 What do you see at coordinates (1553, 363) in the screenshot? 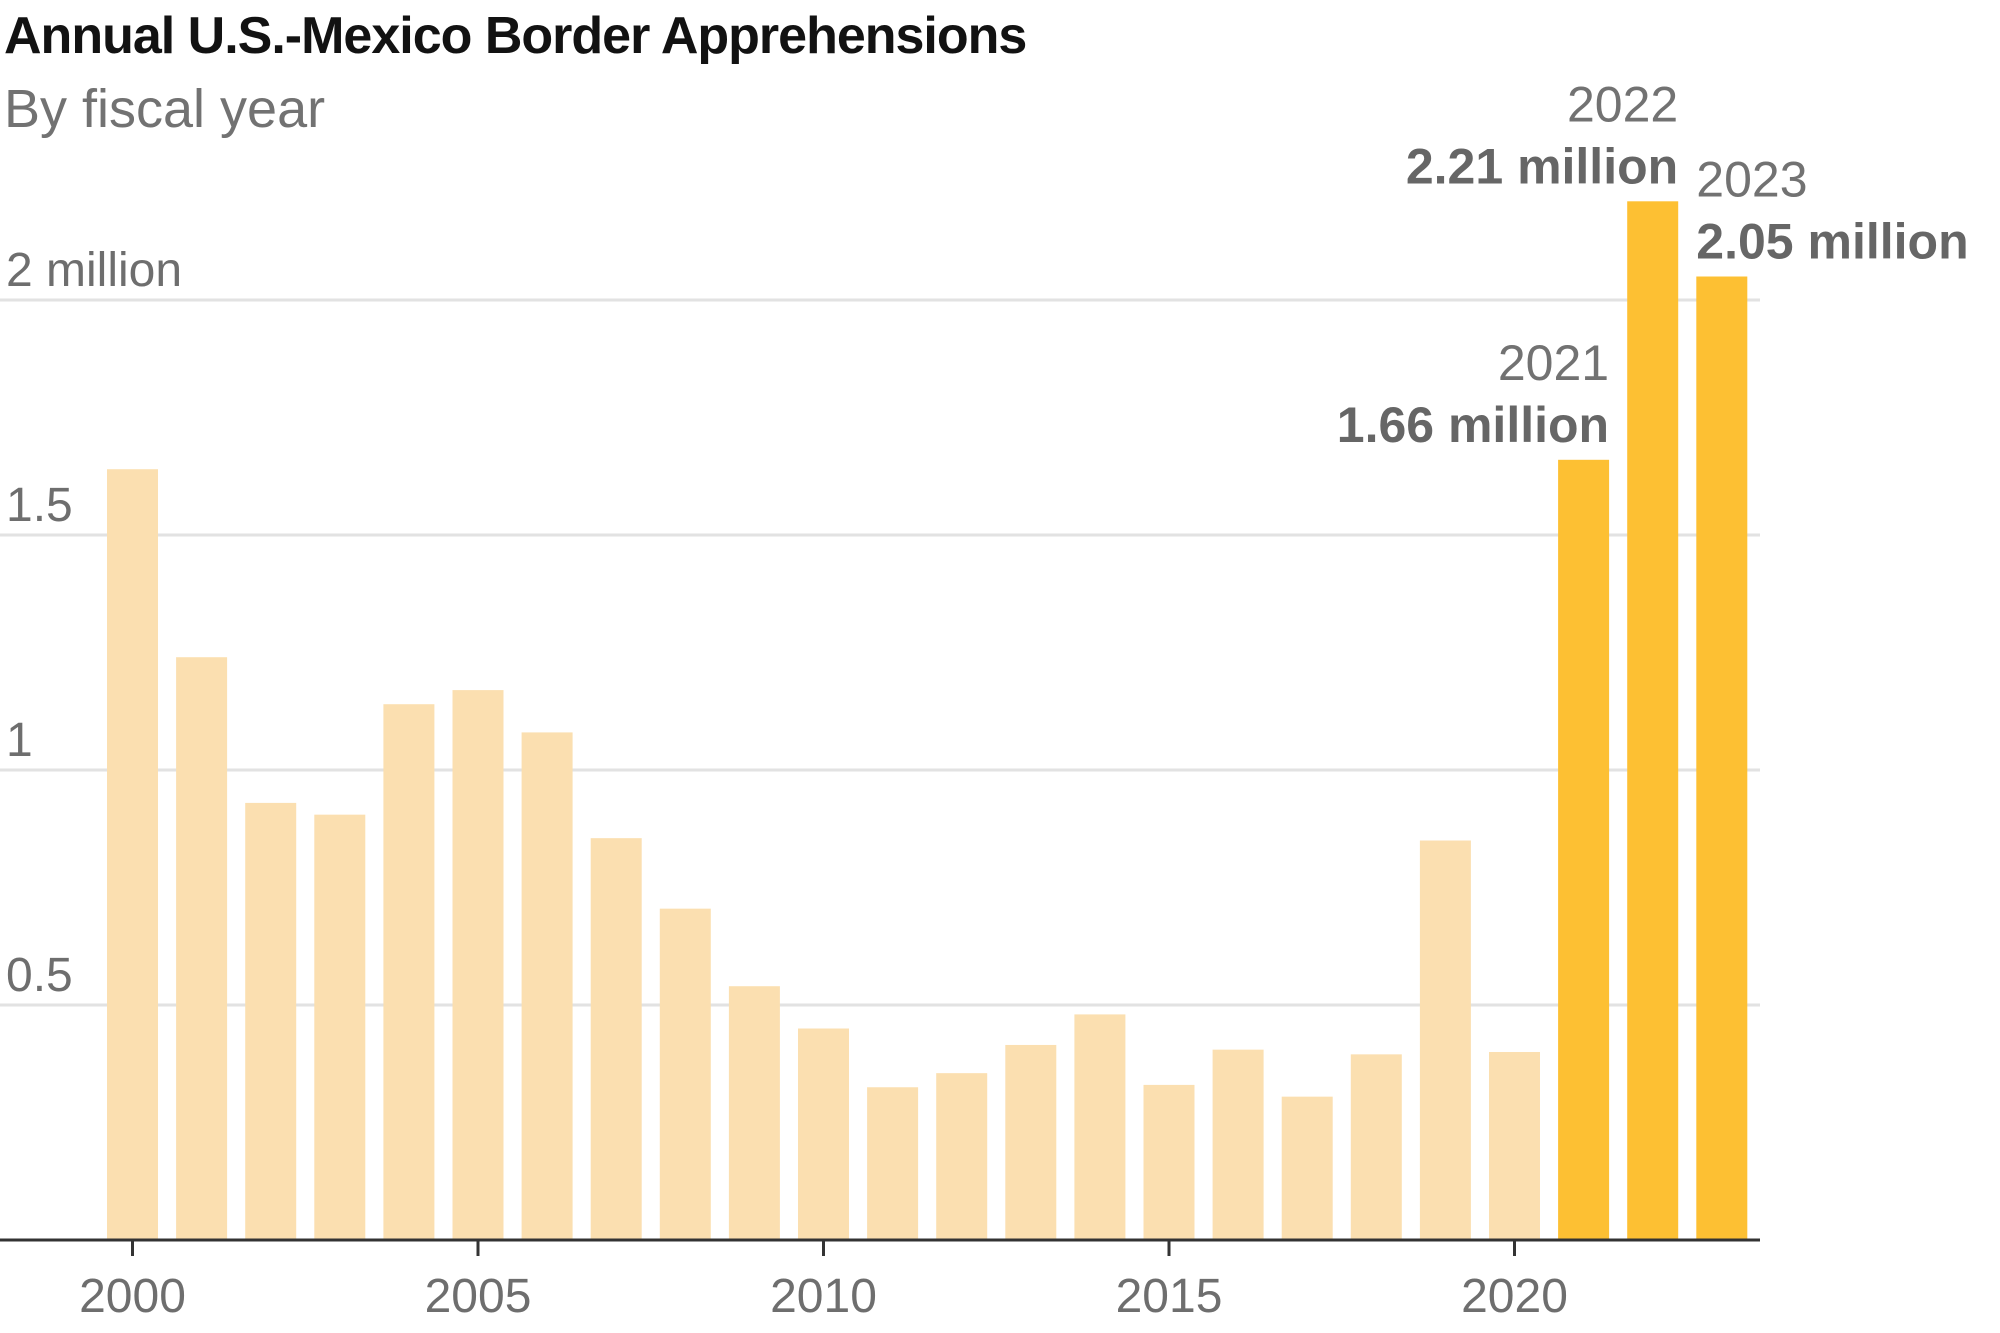
I see `annotation-year-2021: 2021` at bounding box center [1553, 363].